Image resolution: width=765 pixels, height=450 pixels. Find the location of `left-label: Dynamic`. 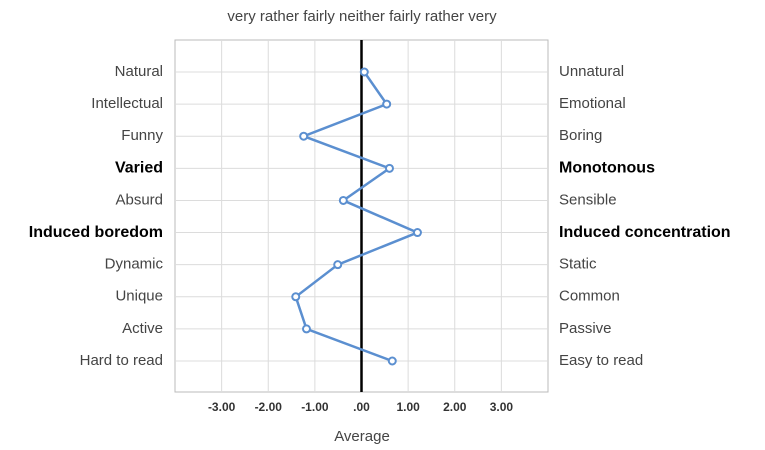

left-label: Dynamic is located at coordinates (134, 264).